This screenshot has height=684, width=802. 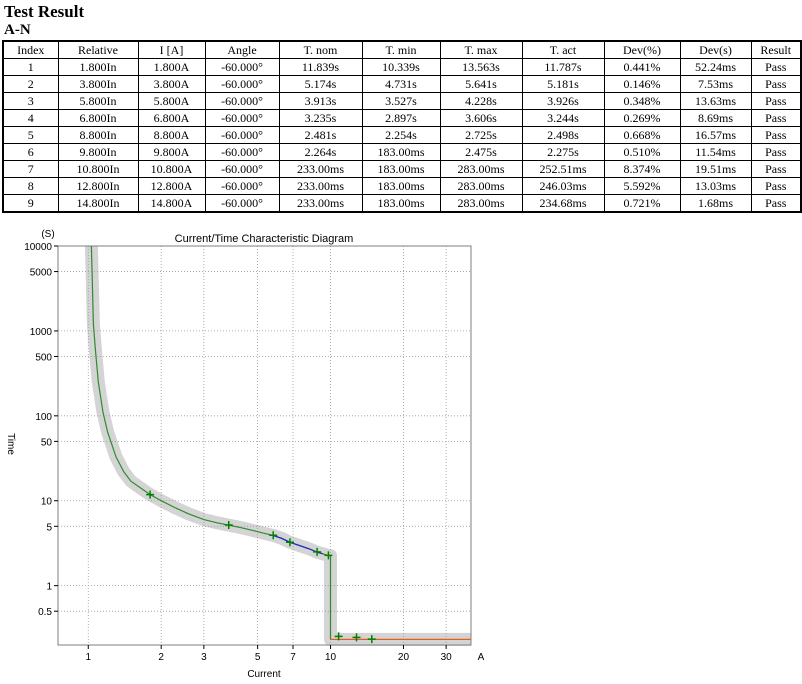 I want to click on table-cell: 3.606s, so click(x=481, y=118).